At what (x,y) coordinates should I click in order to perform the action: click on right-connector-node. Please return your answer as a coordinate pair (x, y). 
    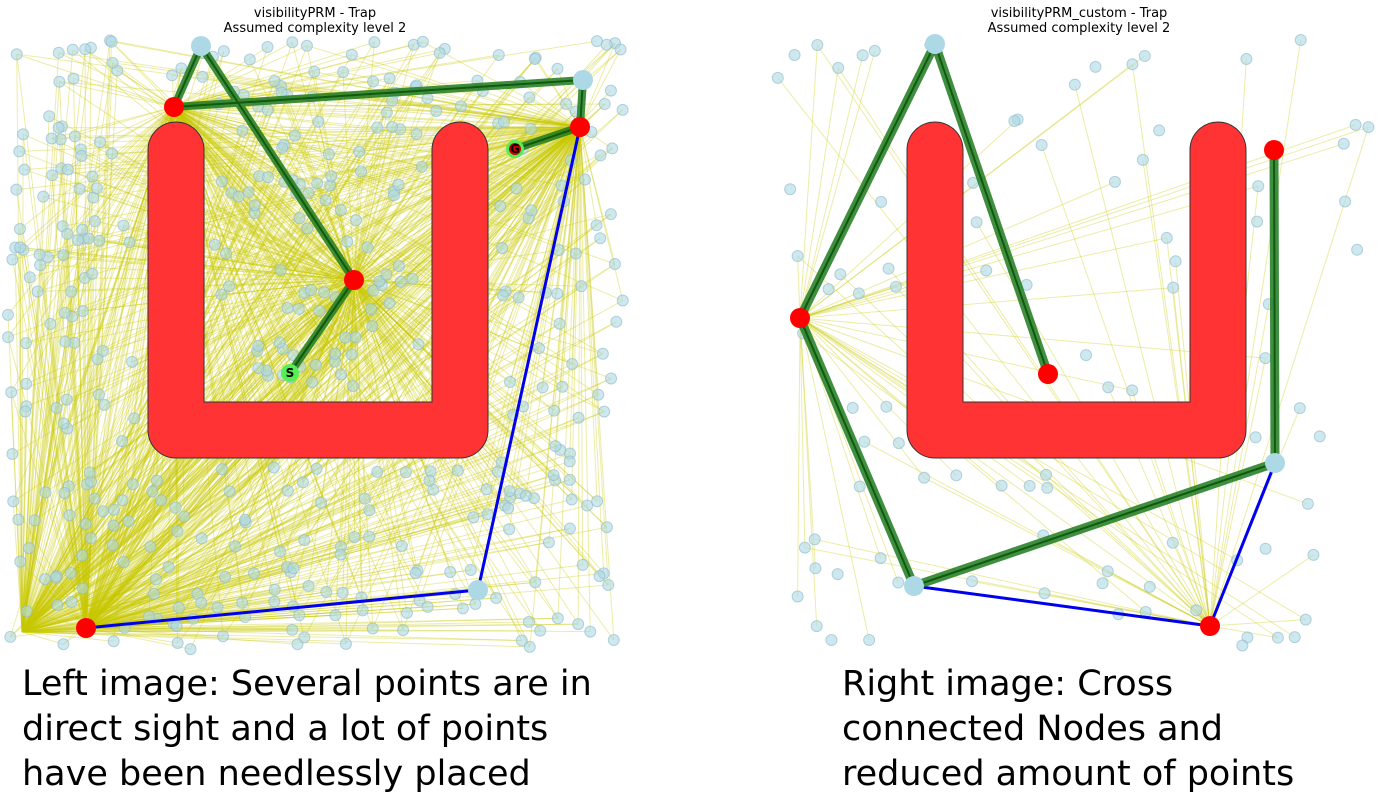
    Looking at the image, I should click on (914, 586).